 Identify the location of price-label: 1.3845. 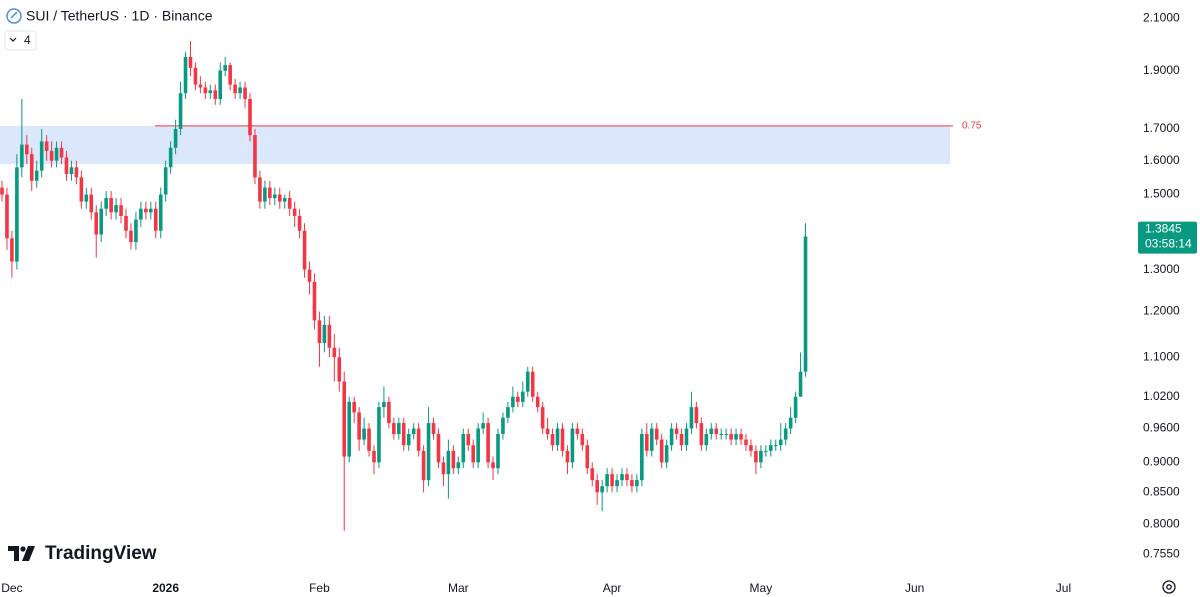
(1163, 229).